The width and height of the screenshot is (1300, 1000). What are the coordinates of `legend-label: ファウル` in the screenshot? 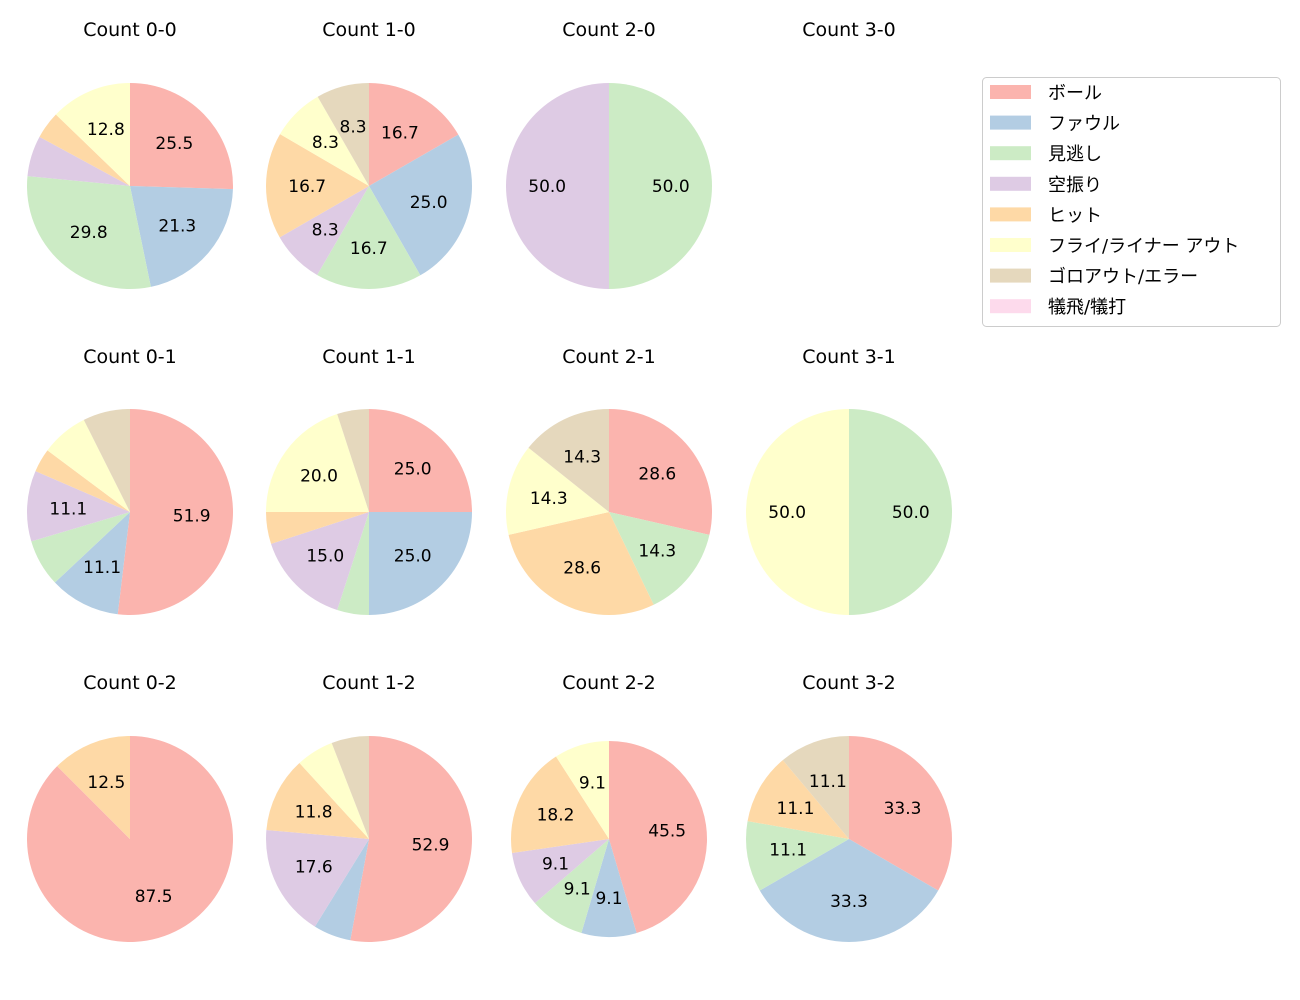 It's located at (1084, 124).